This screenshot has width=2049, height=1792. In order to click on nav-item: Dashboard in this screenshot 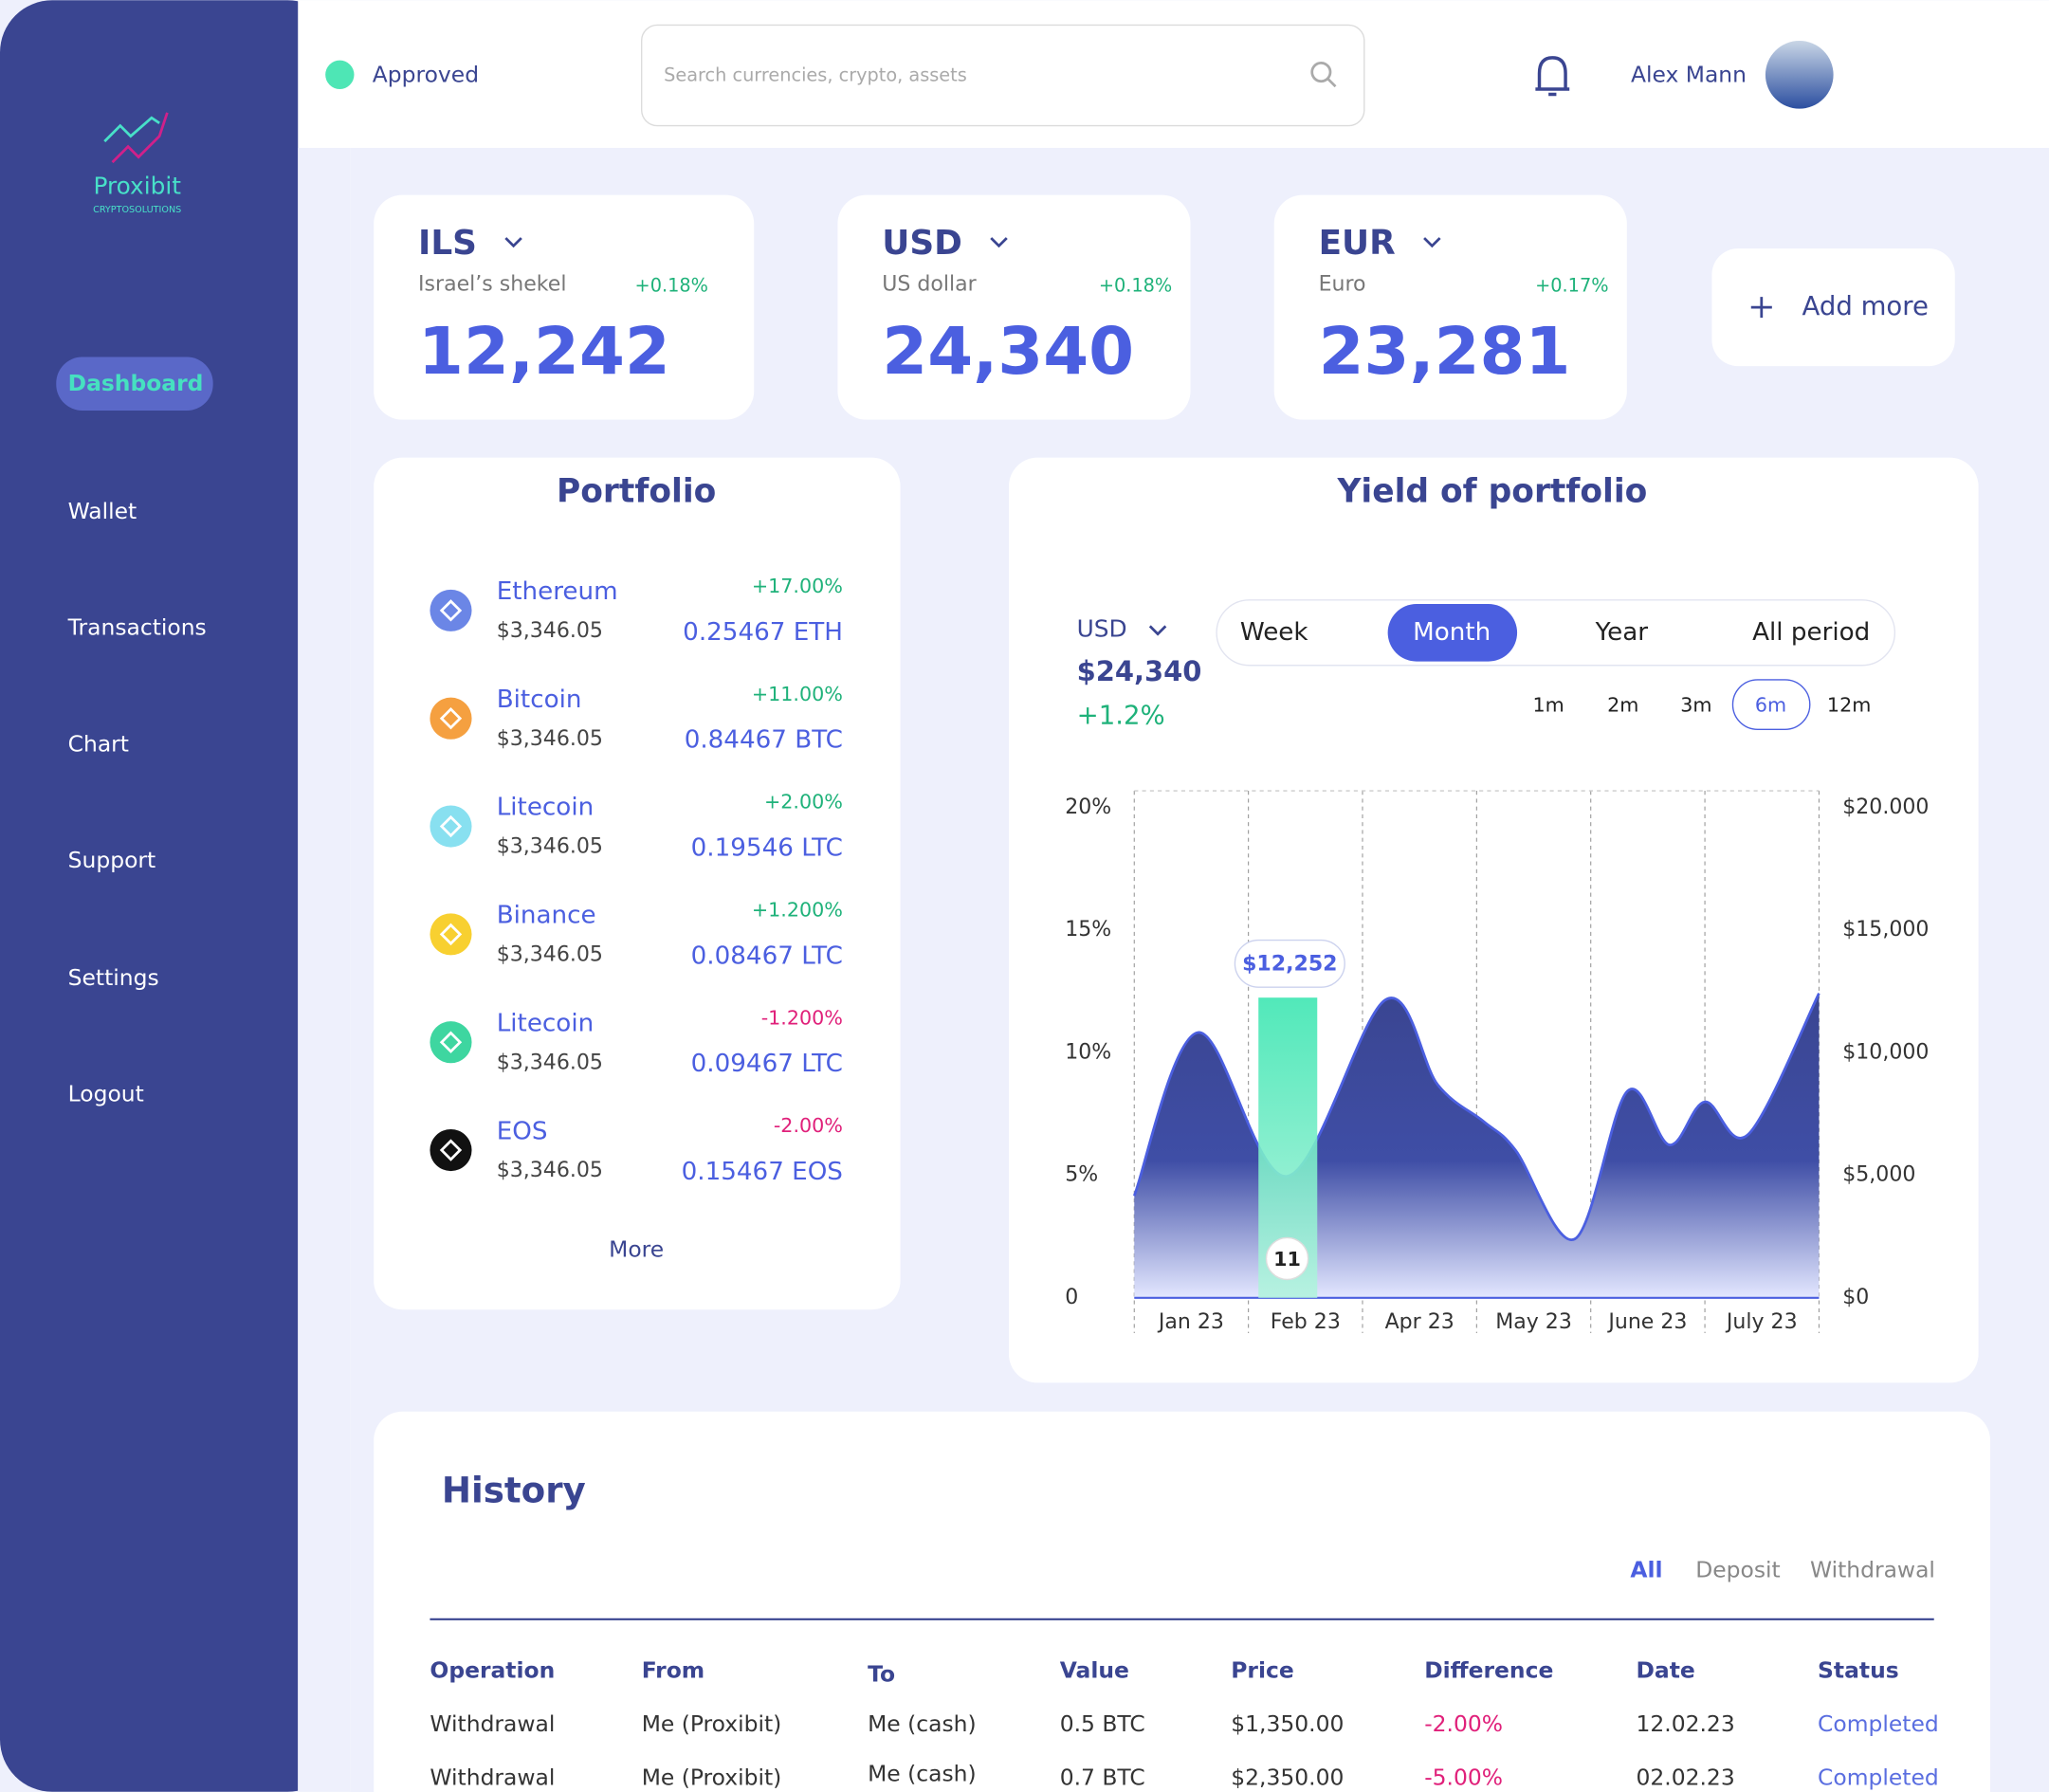, I will do `click(136, 383)`.